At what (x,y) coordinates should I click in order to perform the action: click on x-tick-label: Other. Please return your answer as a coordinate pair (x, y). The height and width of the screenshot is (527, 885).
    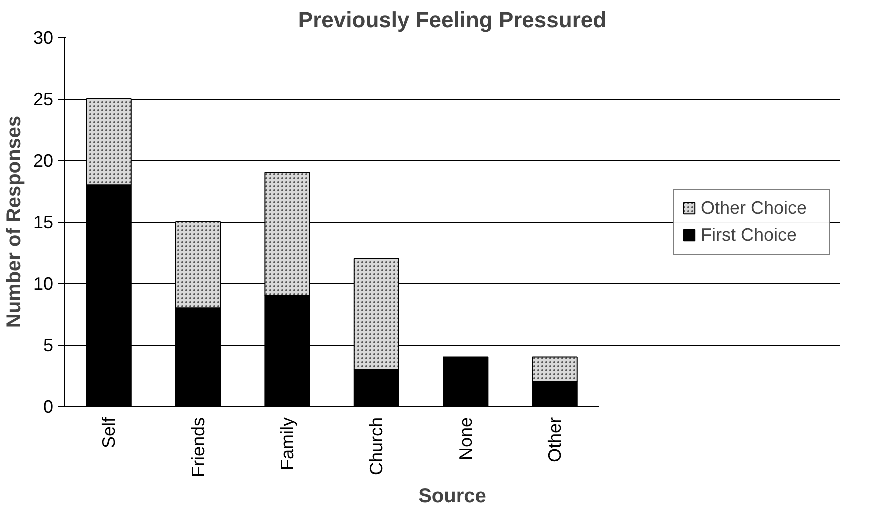
    Looking at the image, I should click on (555, 440).